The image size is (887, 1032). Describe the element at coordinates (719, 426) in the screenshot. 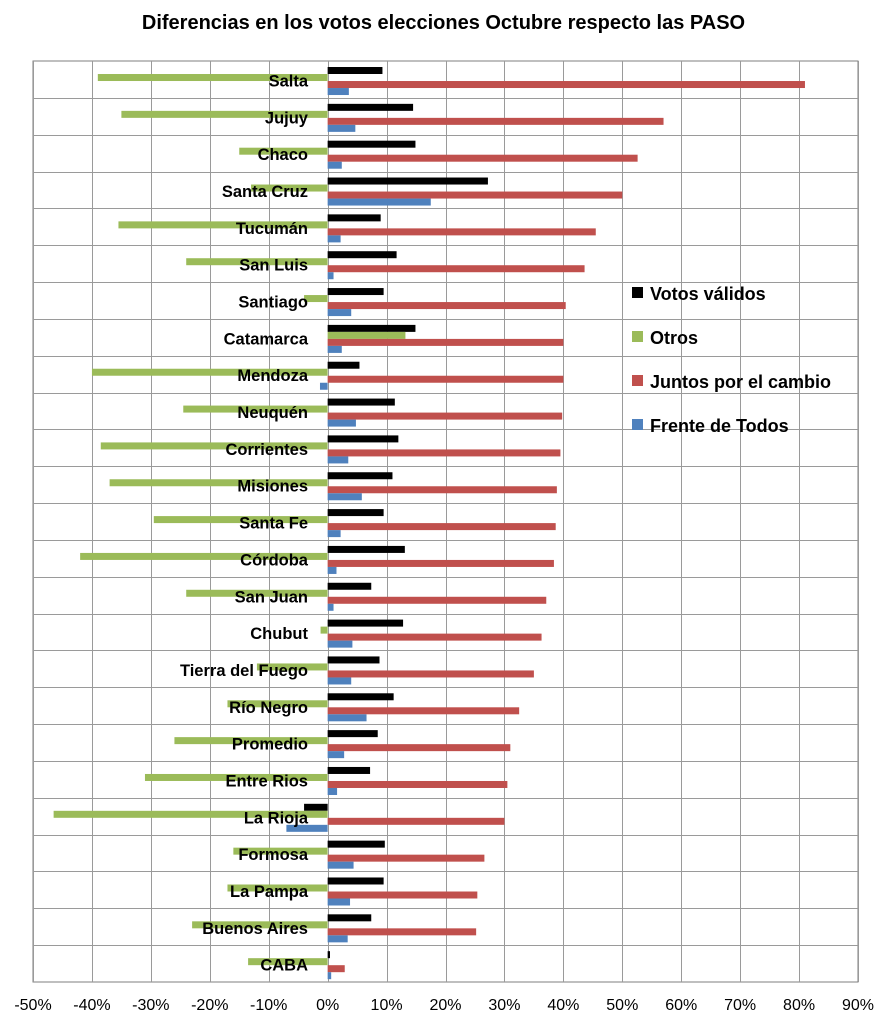

I see `legend-label: Frente de Todos` at that location.